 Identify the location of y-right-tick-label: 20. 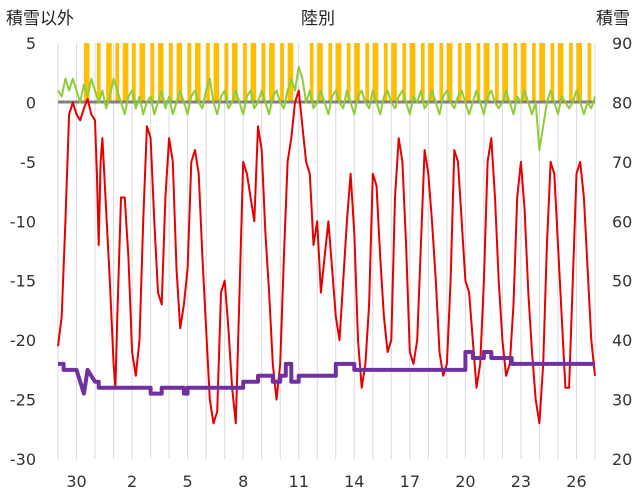
(622, 459).